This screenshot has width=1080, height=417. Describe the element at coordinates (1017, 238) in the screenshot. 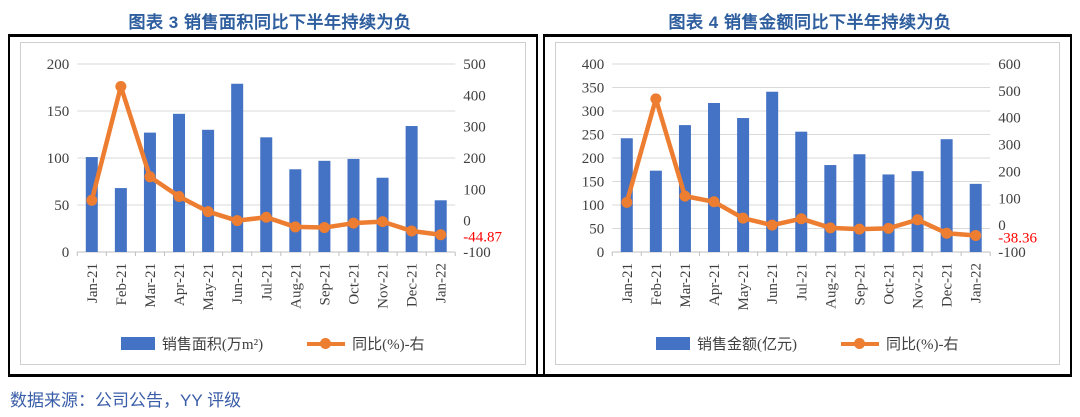

I see `svg-text: -38.36` at that location.